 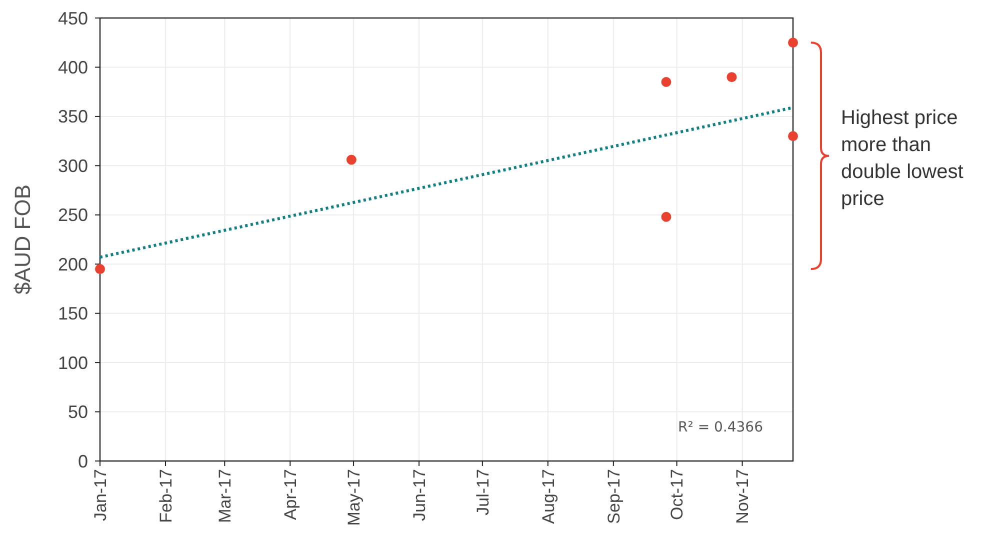 What do you see at coordinates (73, 362) in the screenshot?
I see `y-tick-label: 100` at bounding box center [73, 362].